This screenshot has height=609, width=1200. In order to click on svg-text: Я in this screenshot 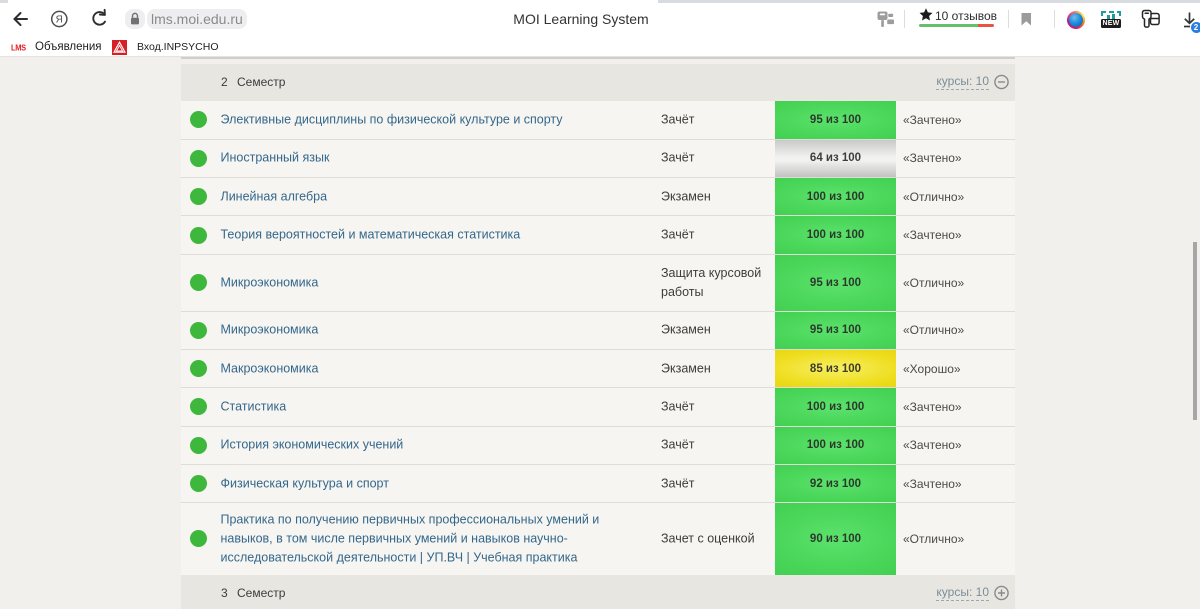, I will do `click(59, 19)`.